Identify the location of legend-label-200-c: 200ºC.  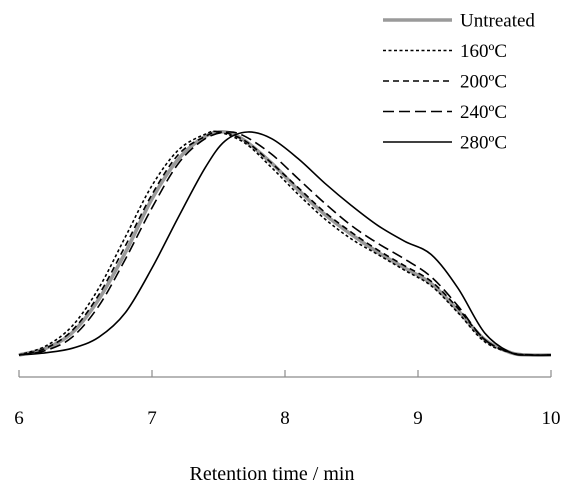
(483, 82).